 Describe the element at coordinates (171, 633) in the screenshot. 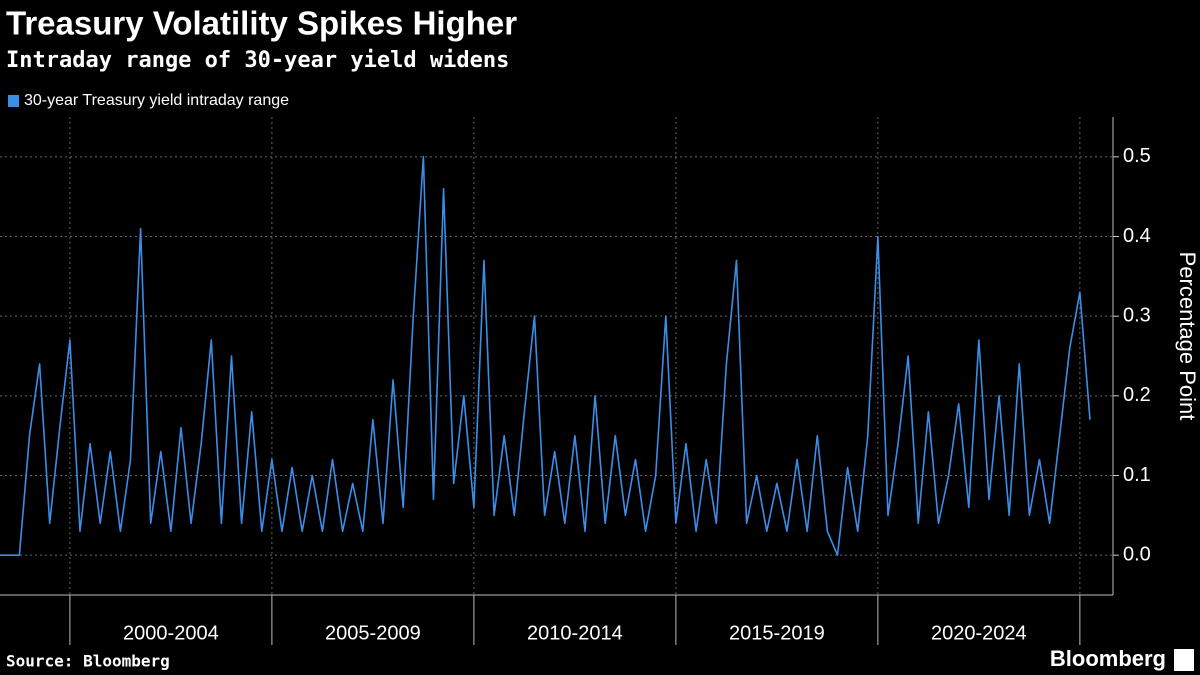

I see `x-tick-label: 2000-2004` at that location.